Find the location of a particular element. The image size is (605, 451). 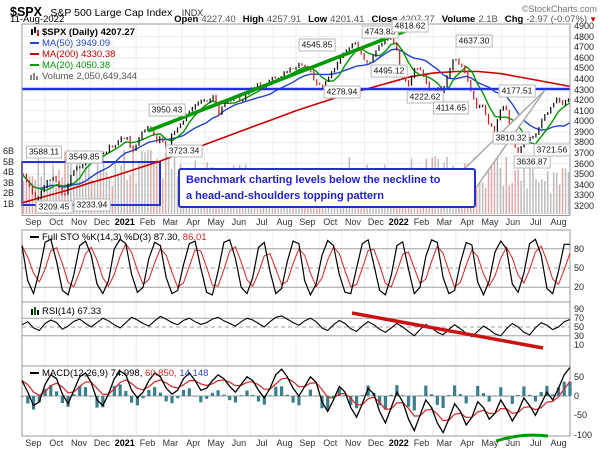

month-label: 2021 is located at coordinates (124, 222).